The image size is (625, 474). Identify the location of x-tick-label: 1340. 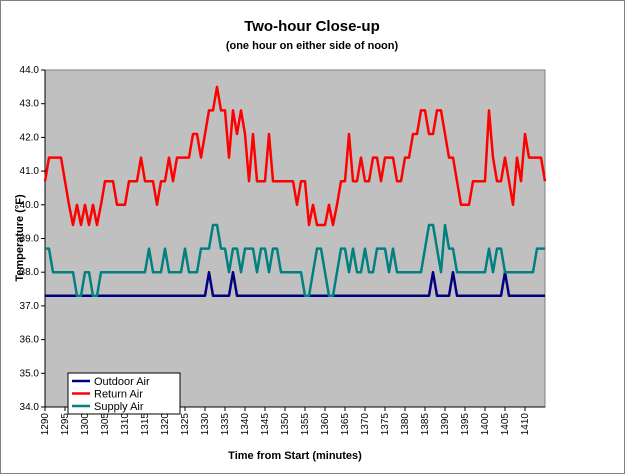
(245, 424).